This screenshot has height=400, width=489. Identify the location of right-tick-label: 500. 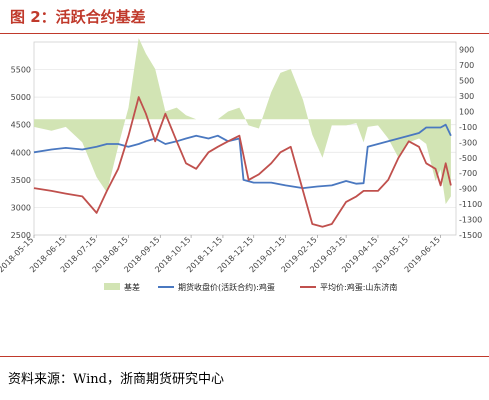
(466, 81).